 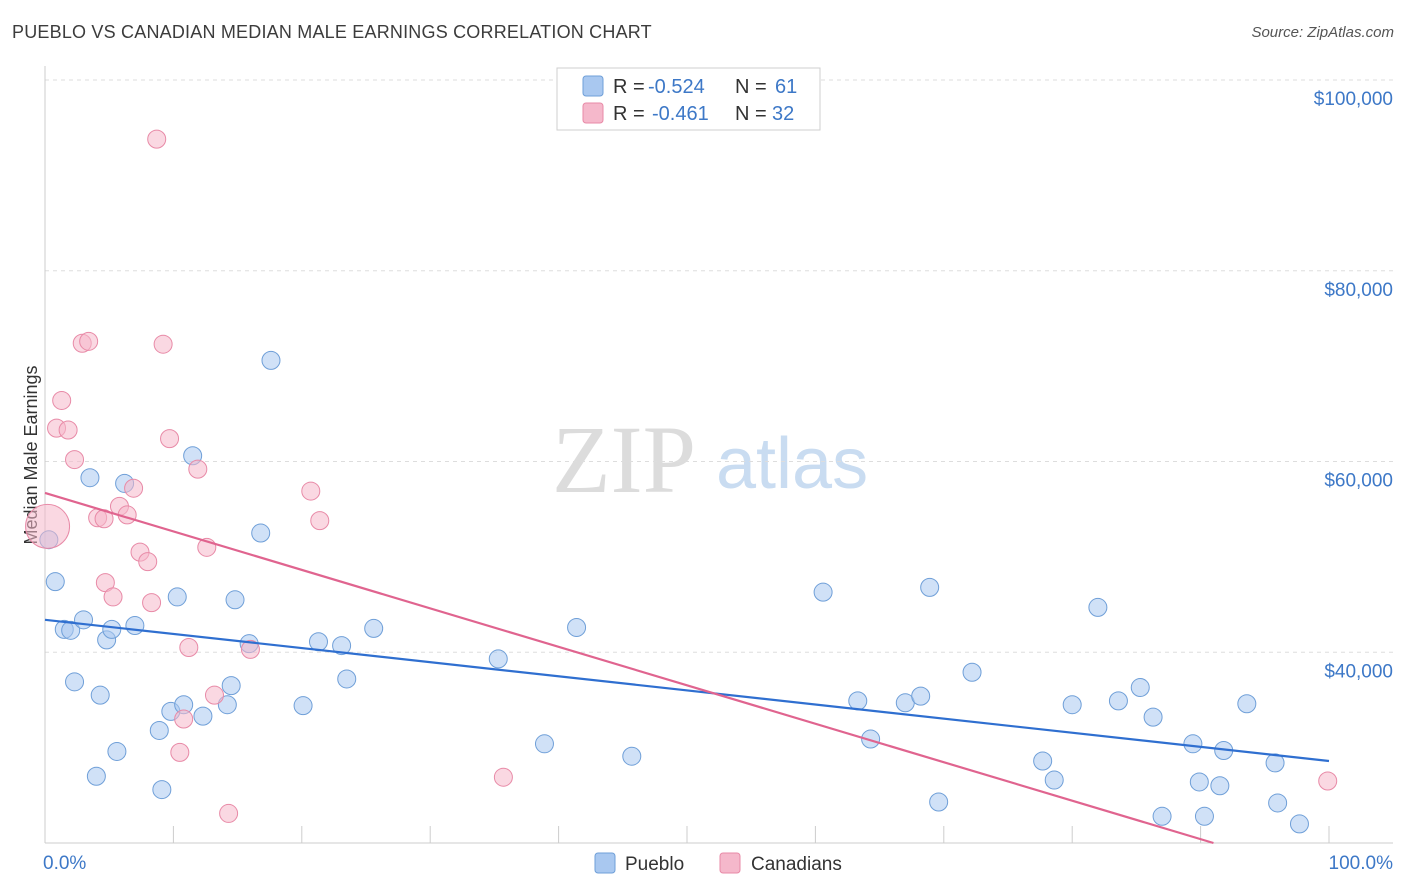 What do you see at coordinates (730, 863) in the screenshot?
I see `legend-bottom-swatch-canadians` at bounding box center [730, 863].